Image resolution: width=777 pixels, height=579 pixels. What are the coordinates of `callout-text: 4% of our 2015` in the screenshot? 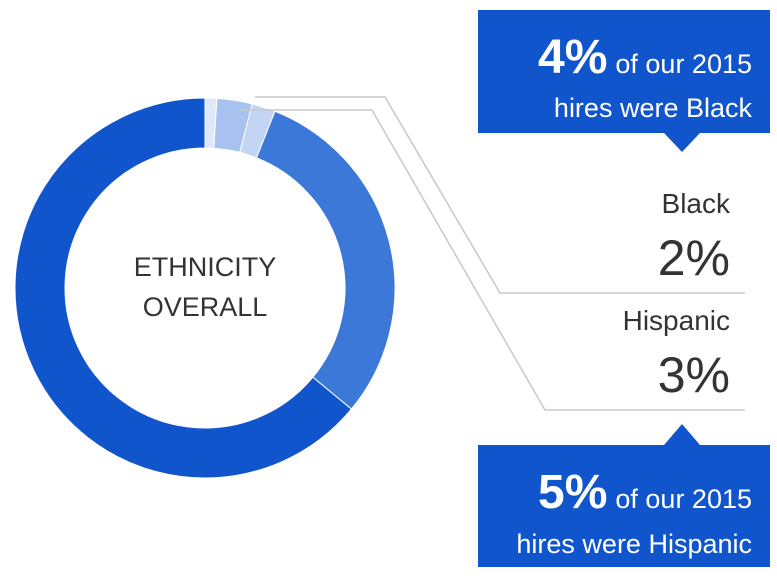 It's located at (645, 57).